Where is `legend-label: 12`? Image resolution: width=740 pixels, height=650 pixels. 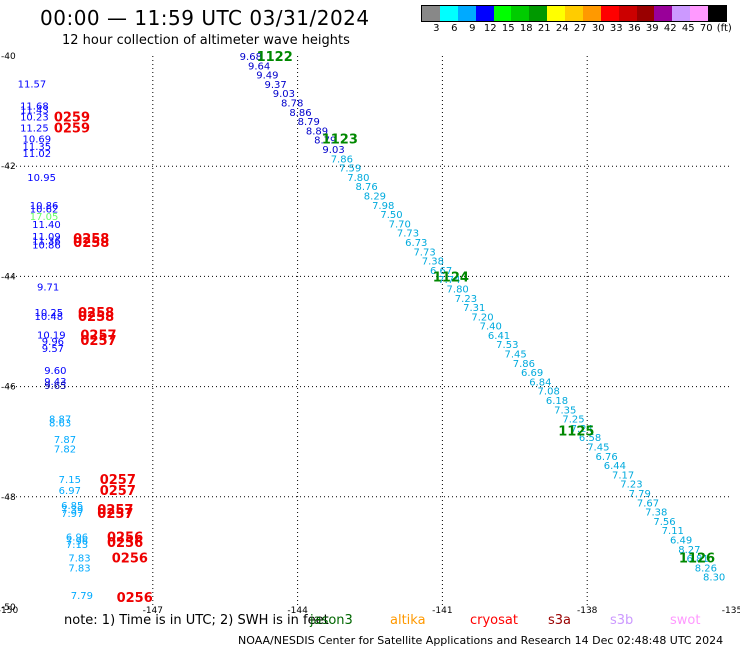 legend-label: 12 is located at coordinates (490, 28).